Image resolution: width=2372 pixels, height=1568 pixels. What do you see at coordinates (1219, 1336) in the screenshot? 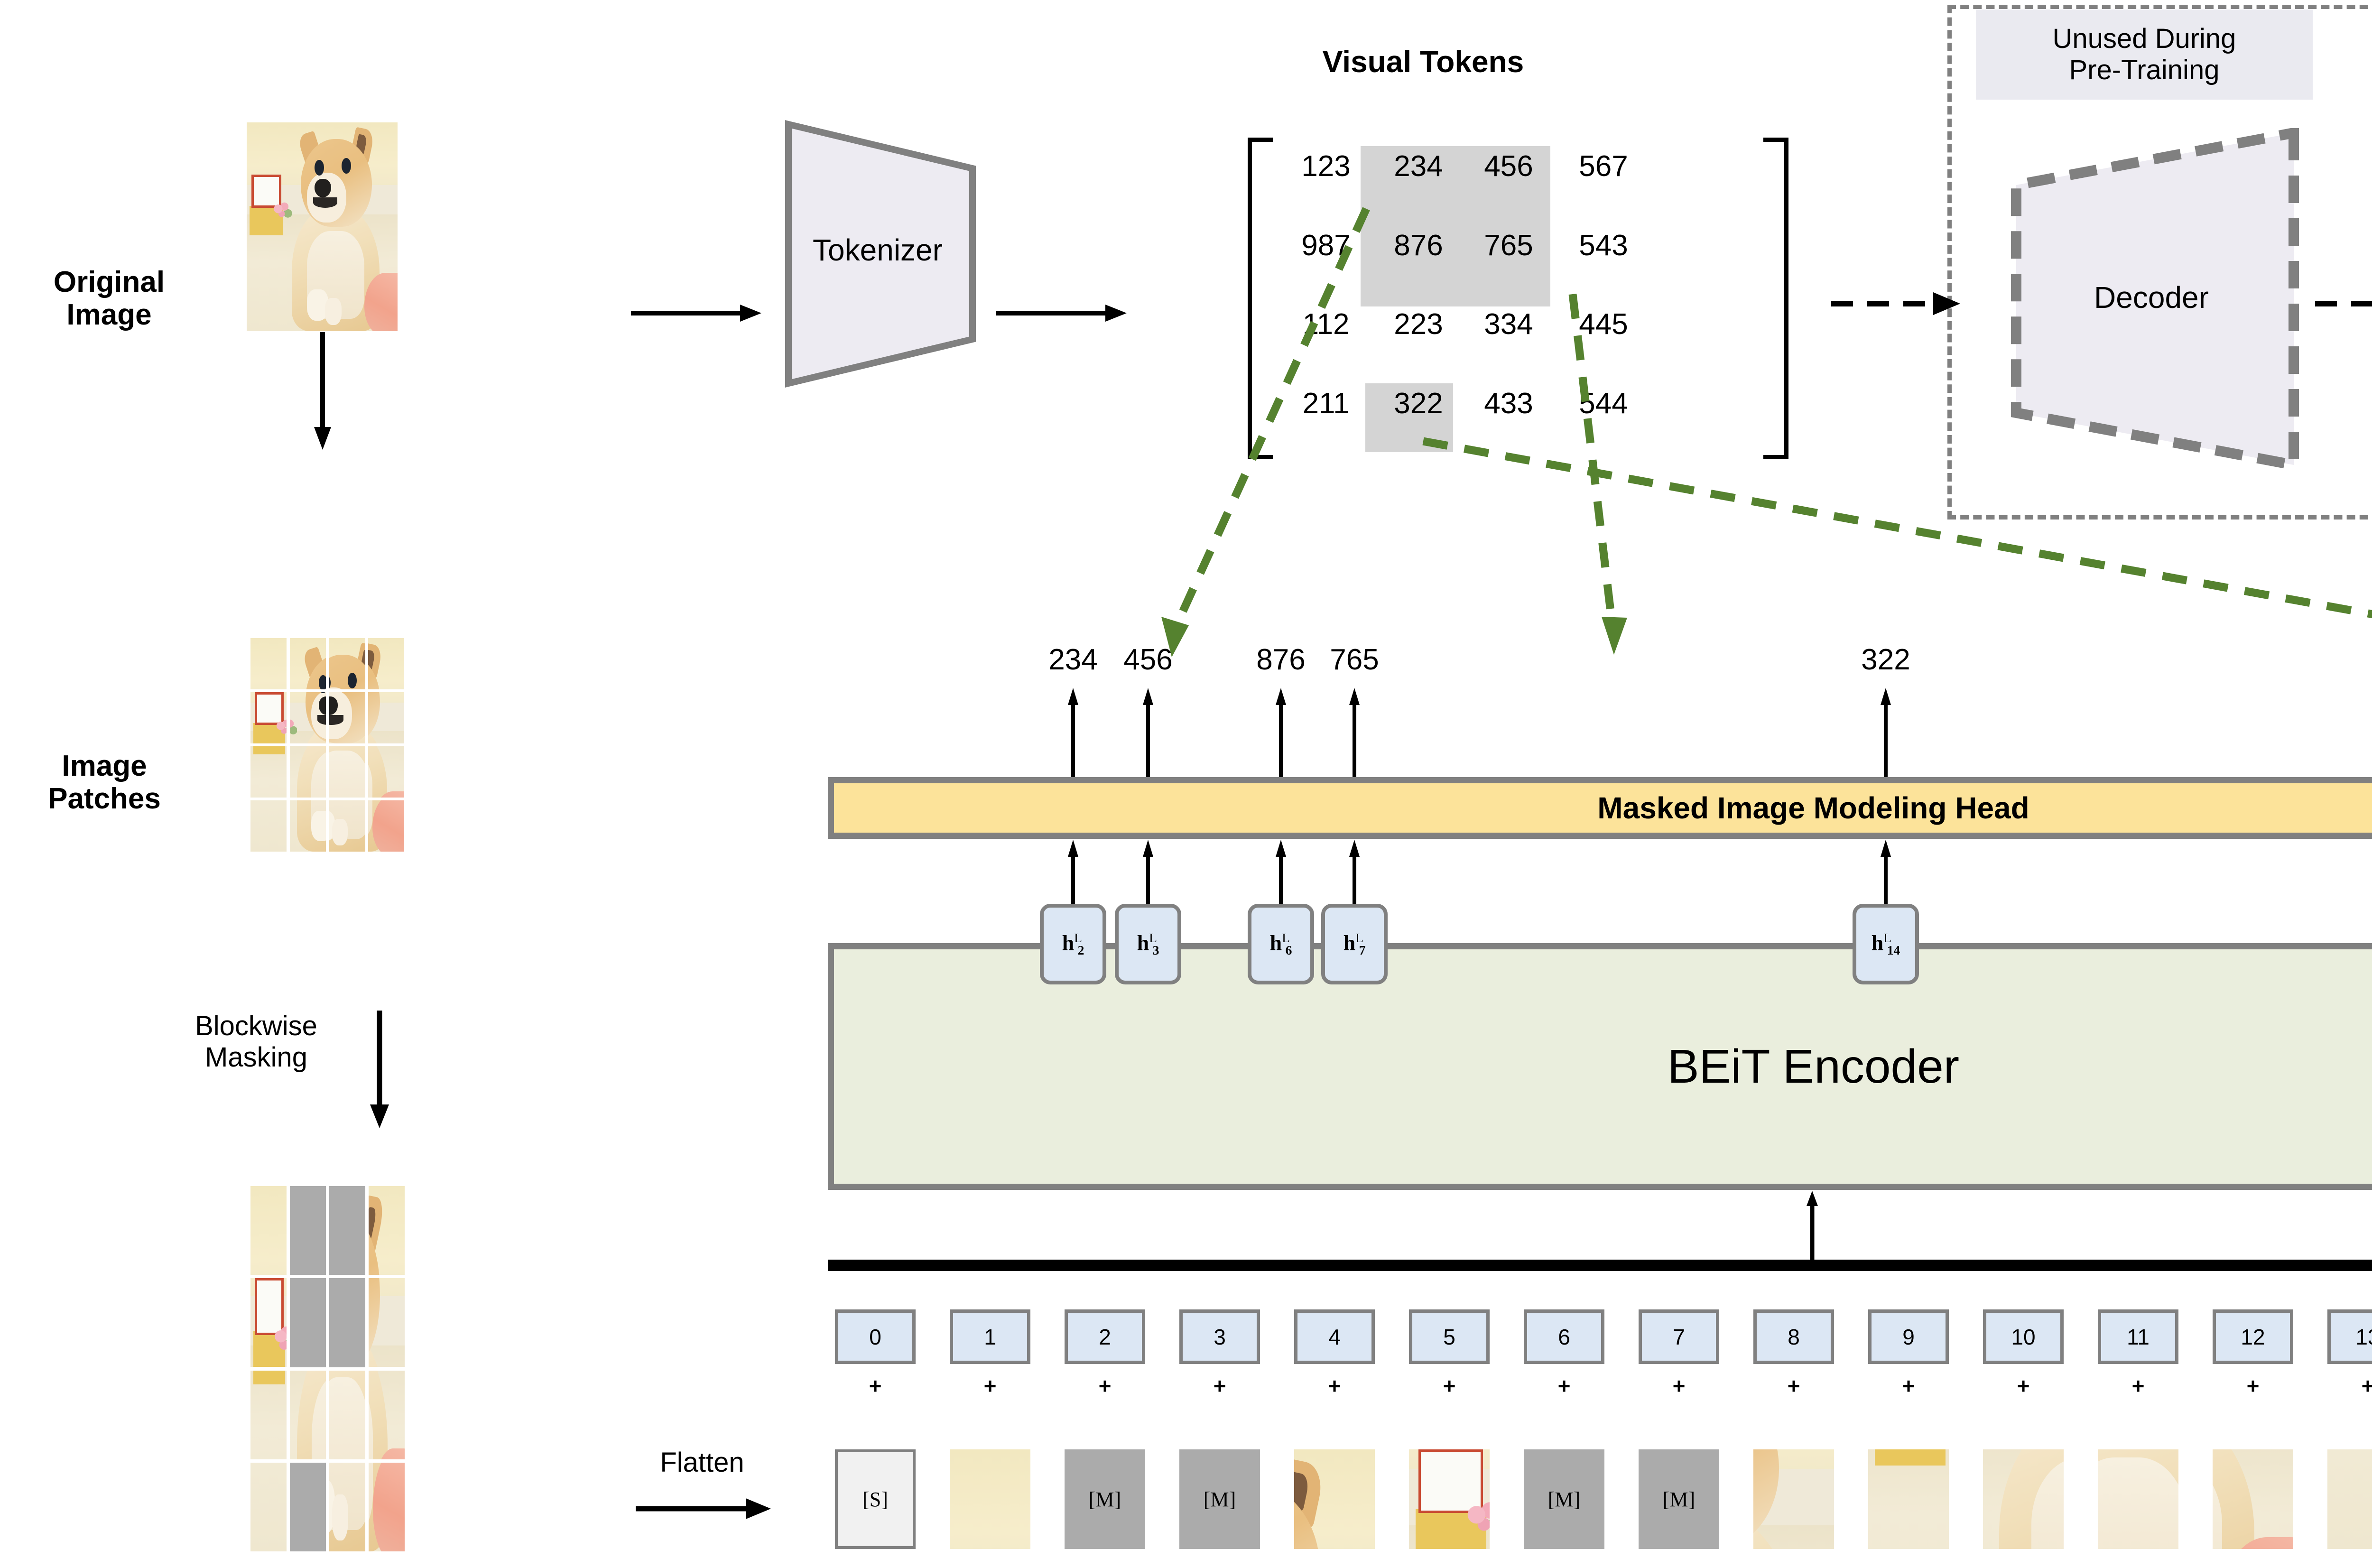
I see `position-embedding-3: 3` at bounding box center [1219, 1336].